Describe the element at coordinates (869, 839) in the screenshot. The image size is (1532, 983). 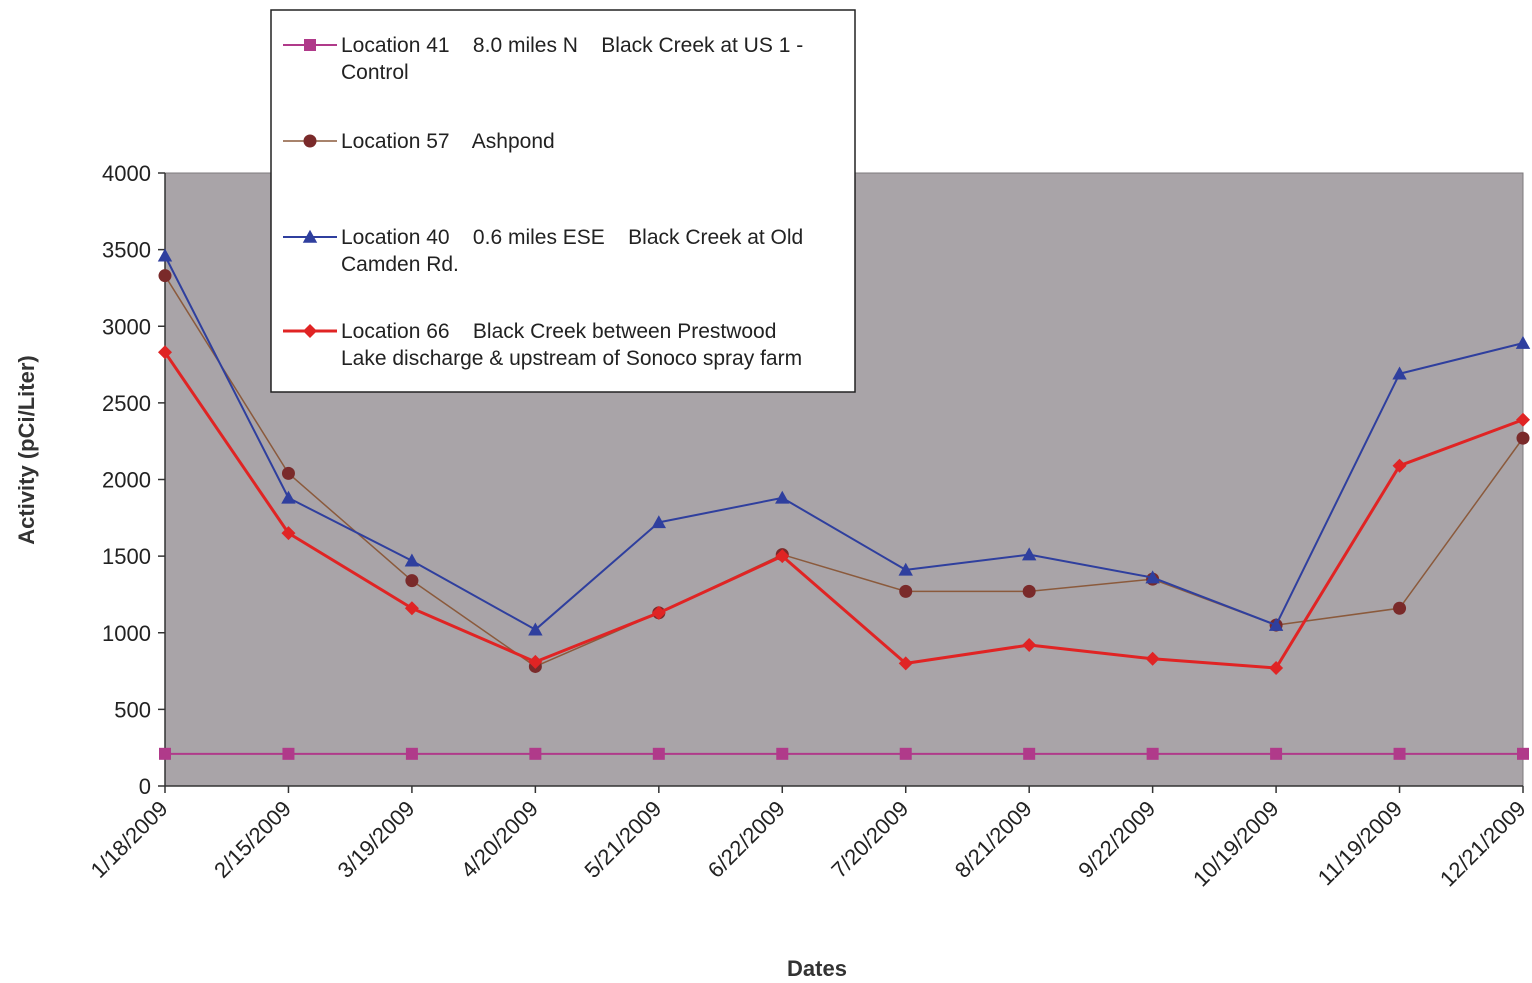
I see `x-tick-label: 7/20/2009` at that location.